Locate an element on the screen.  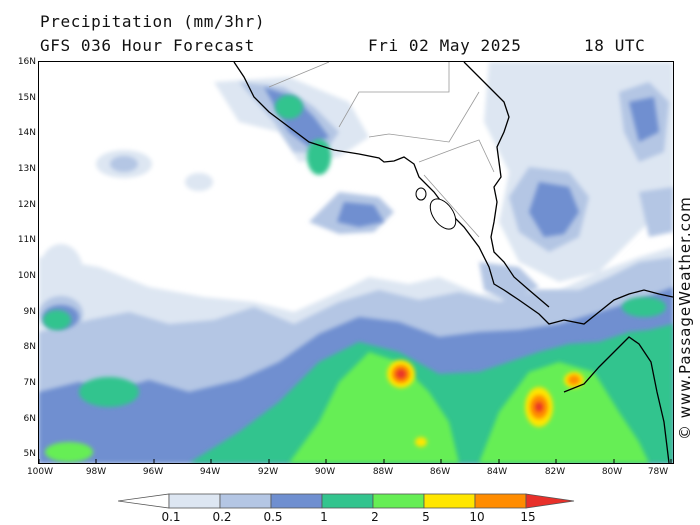
lat-label: 7N is located at coordinates (29, 383).